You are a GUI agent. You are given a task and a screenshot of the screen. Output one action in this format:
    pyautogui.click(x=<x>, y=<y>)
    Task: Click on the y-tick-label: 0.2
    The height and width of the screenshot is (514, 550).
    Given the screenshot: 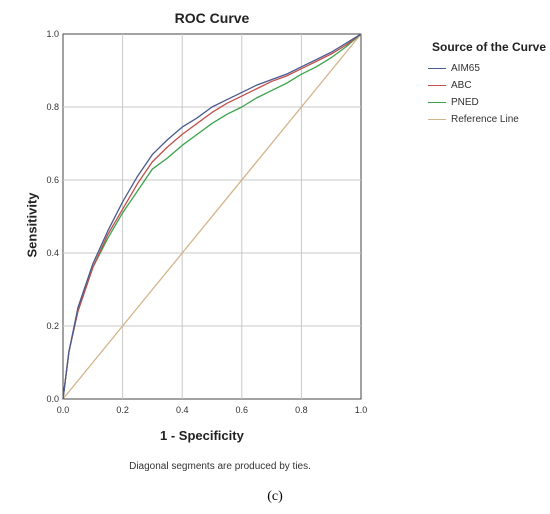 What is the action you would take?
    pyautogui.click(x=52, y=326)
    